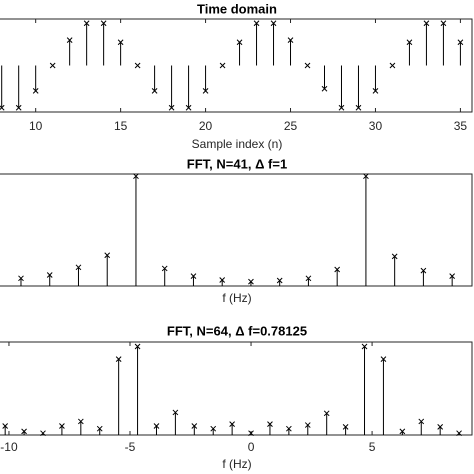 Image resolution: width=474 pixels, height=474 pixels. Describe the element at coordinates (372, 447) in the screenshot. I see `x-tick-label: 5` at that location.